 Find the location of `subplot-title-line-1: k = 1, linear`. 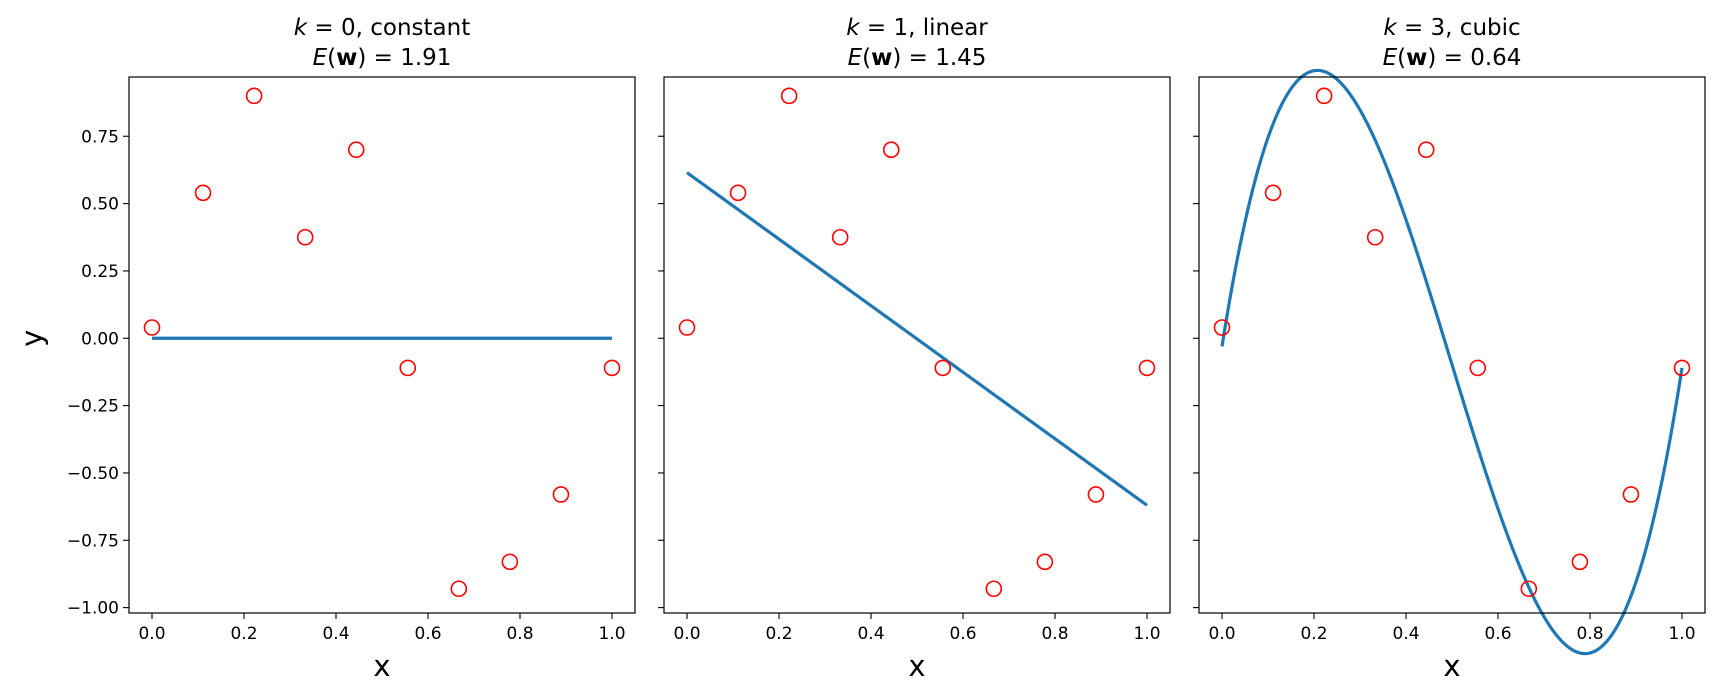

subplot-title-line-1: k = 1, linear is located at coordinates (917, 28).